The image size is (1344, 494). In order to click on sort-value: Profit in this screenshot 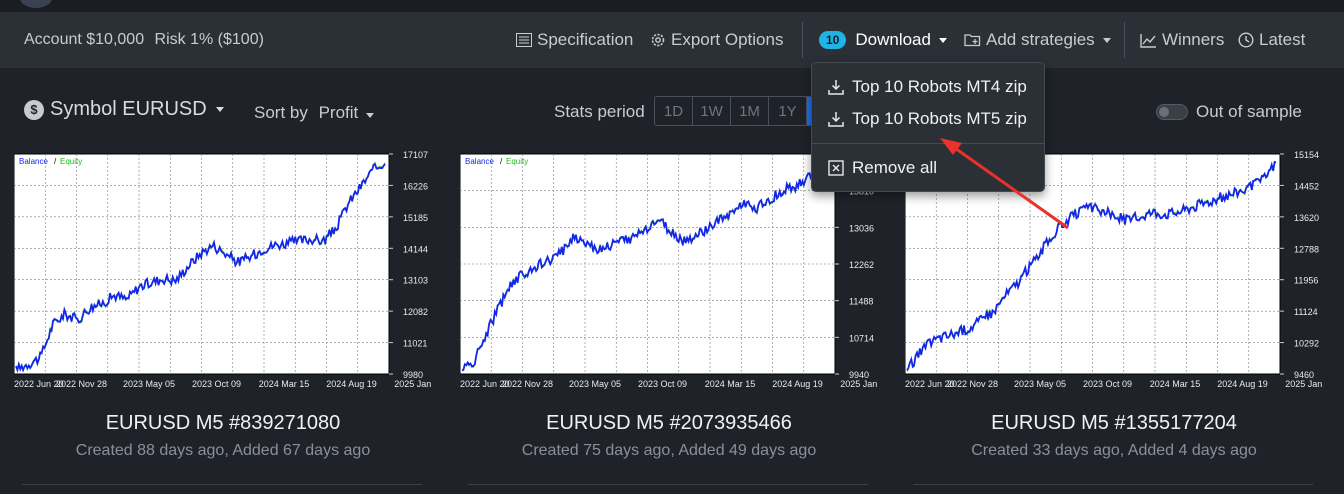, I will do `click(338, 112)`.